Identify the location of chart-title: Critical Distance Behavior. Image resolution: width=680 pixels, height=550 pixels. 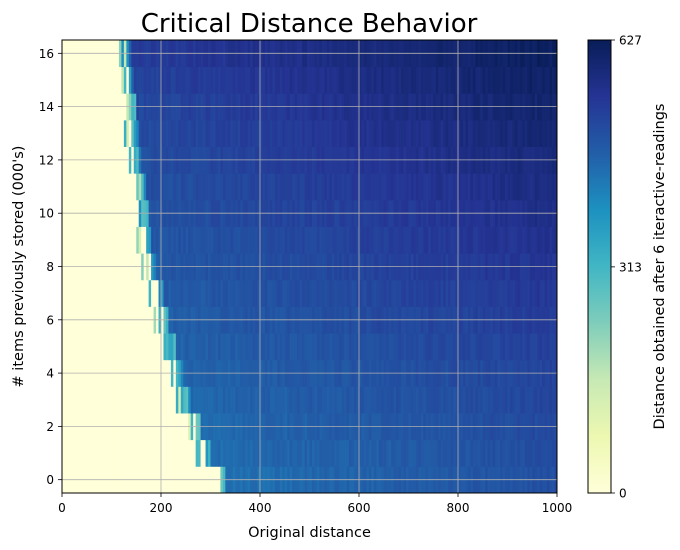
(309, 24).